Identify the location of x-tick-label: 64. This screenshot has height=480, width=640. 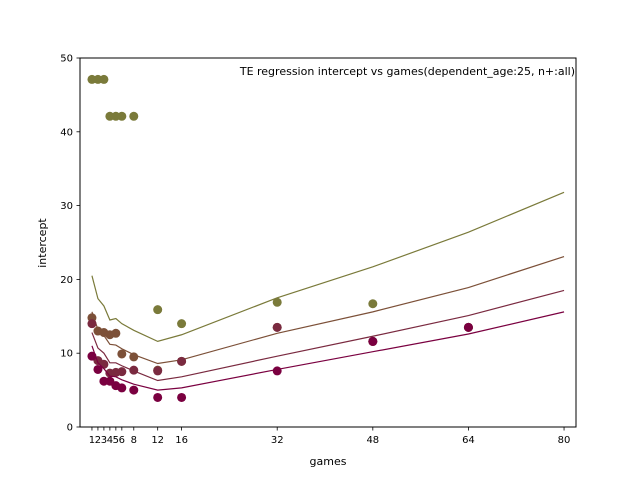
(468, 440).